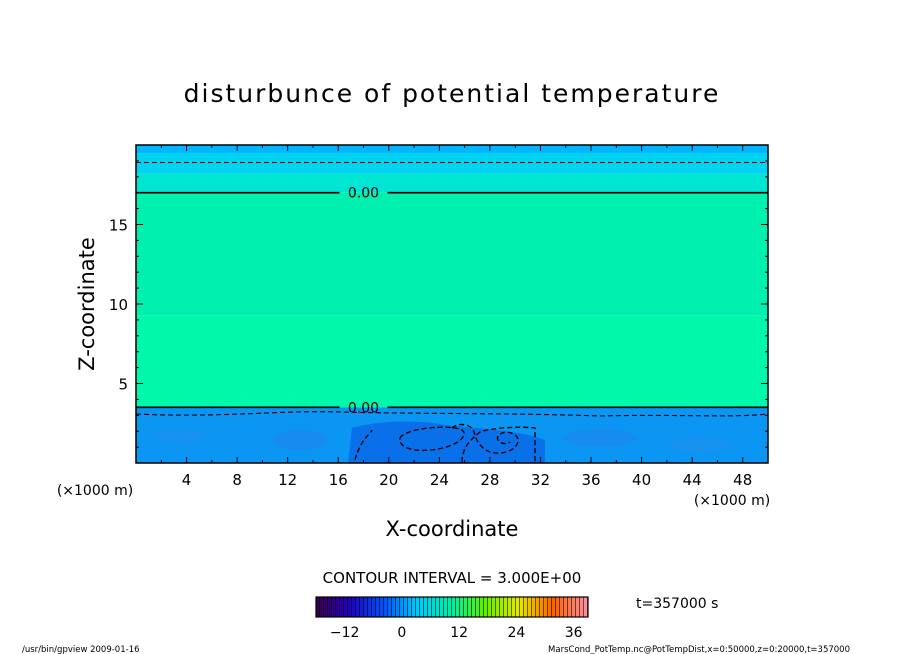  I want to click on x-tick-label: 28, so click(489, 480).